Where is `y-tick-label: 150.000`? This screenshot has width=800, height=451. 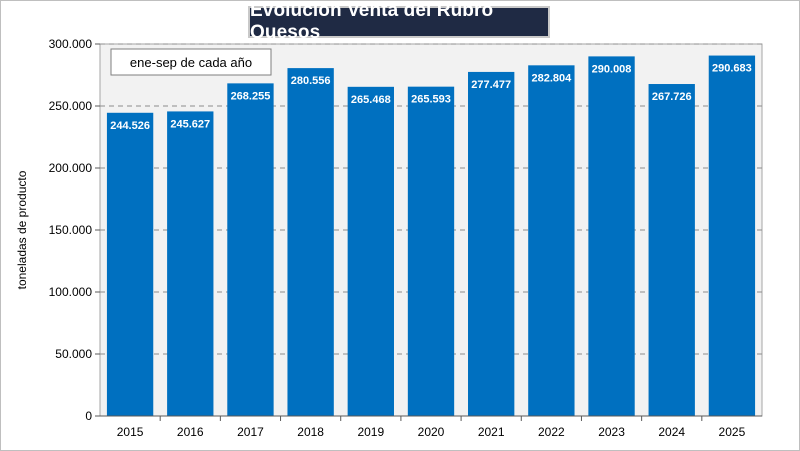 y-tick-label: 150.000 is located at coordinates (71, 230).